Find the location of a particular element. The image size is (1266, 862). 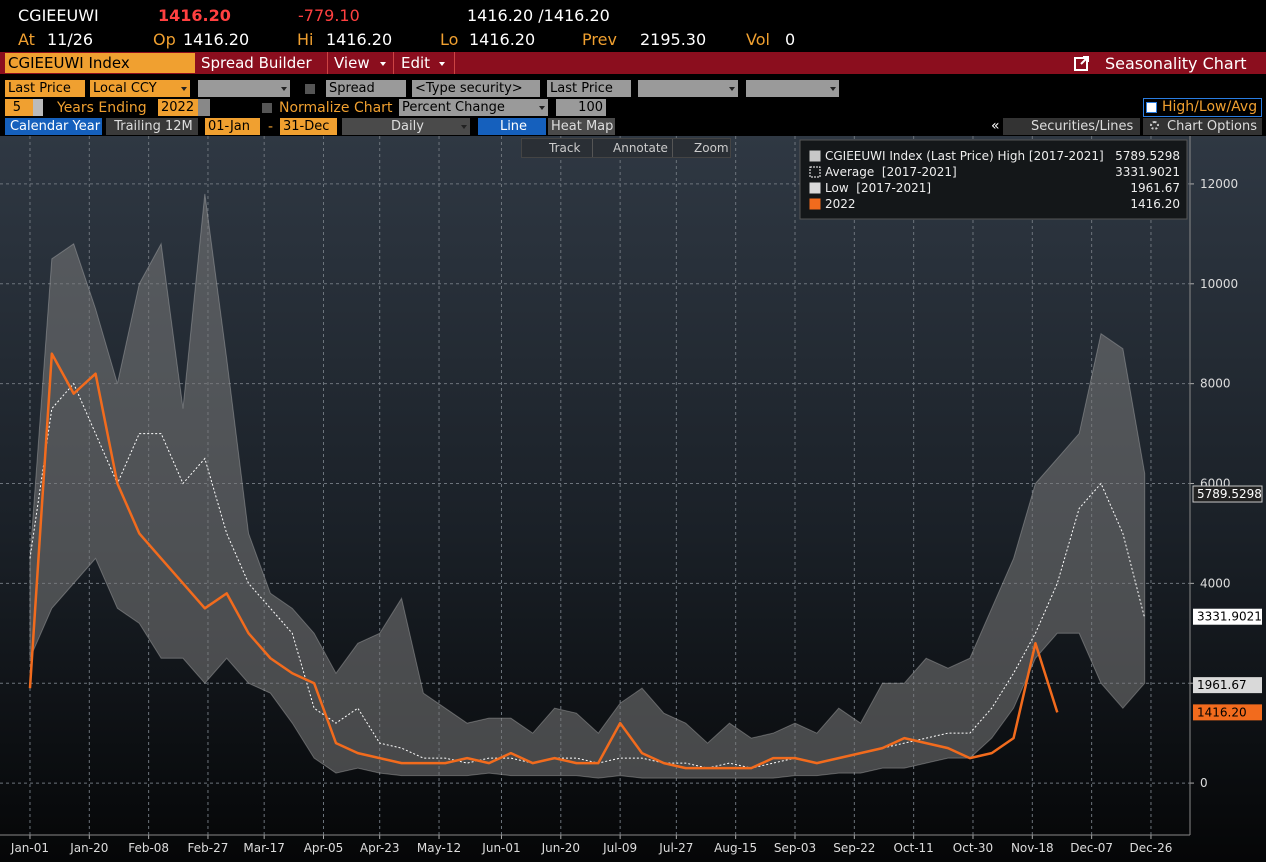

y-tick-label: 12000 is located at coordinates (1219, 184).